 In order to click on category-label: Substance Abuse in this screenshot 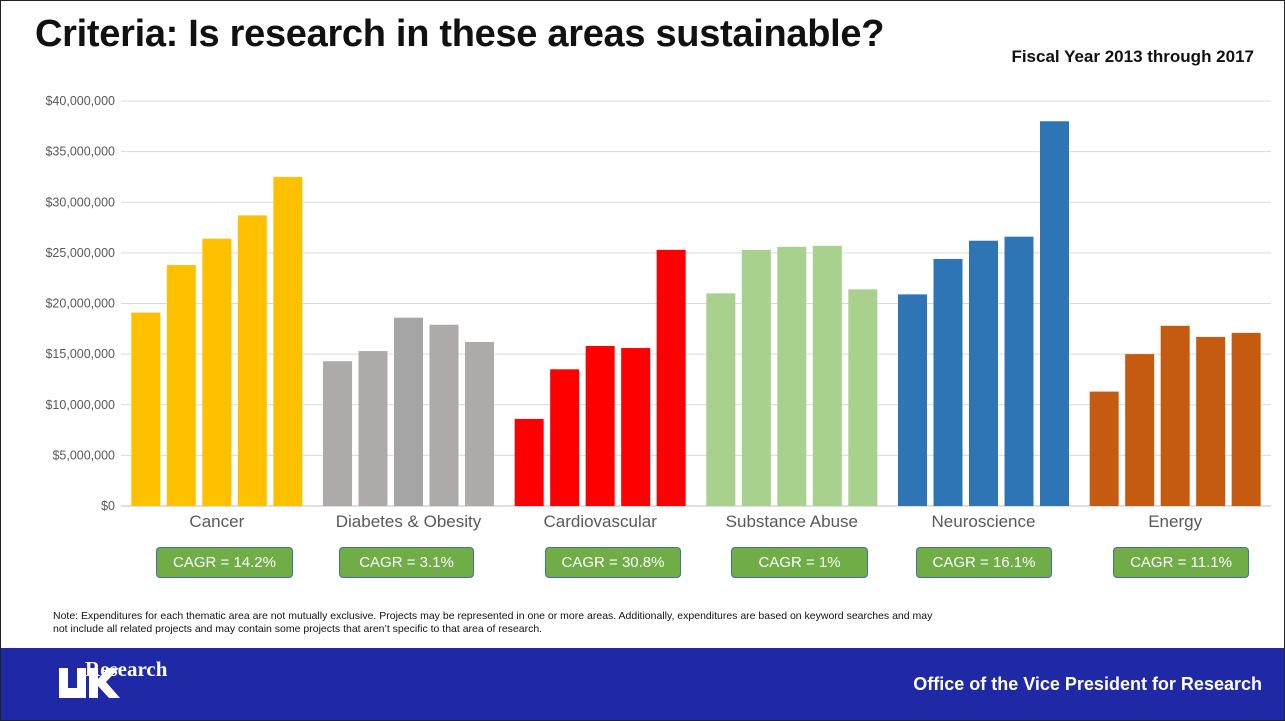, I will do `click(792, 521)`.